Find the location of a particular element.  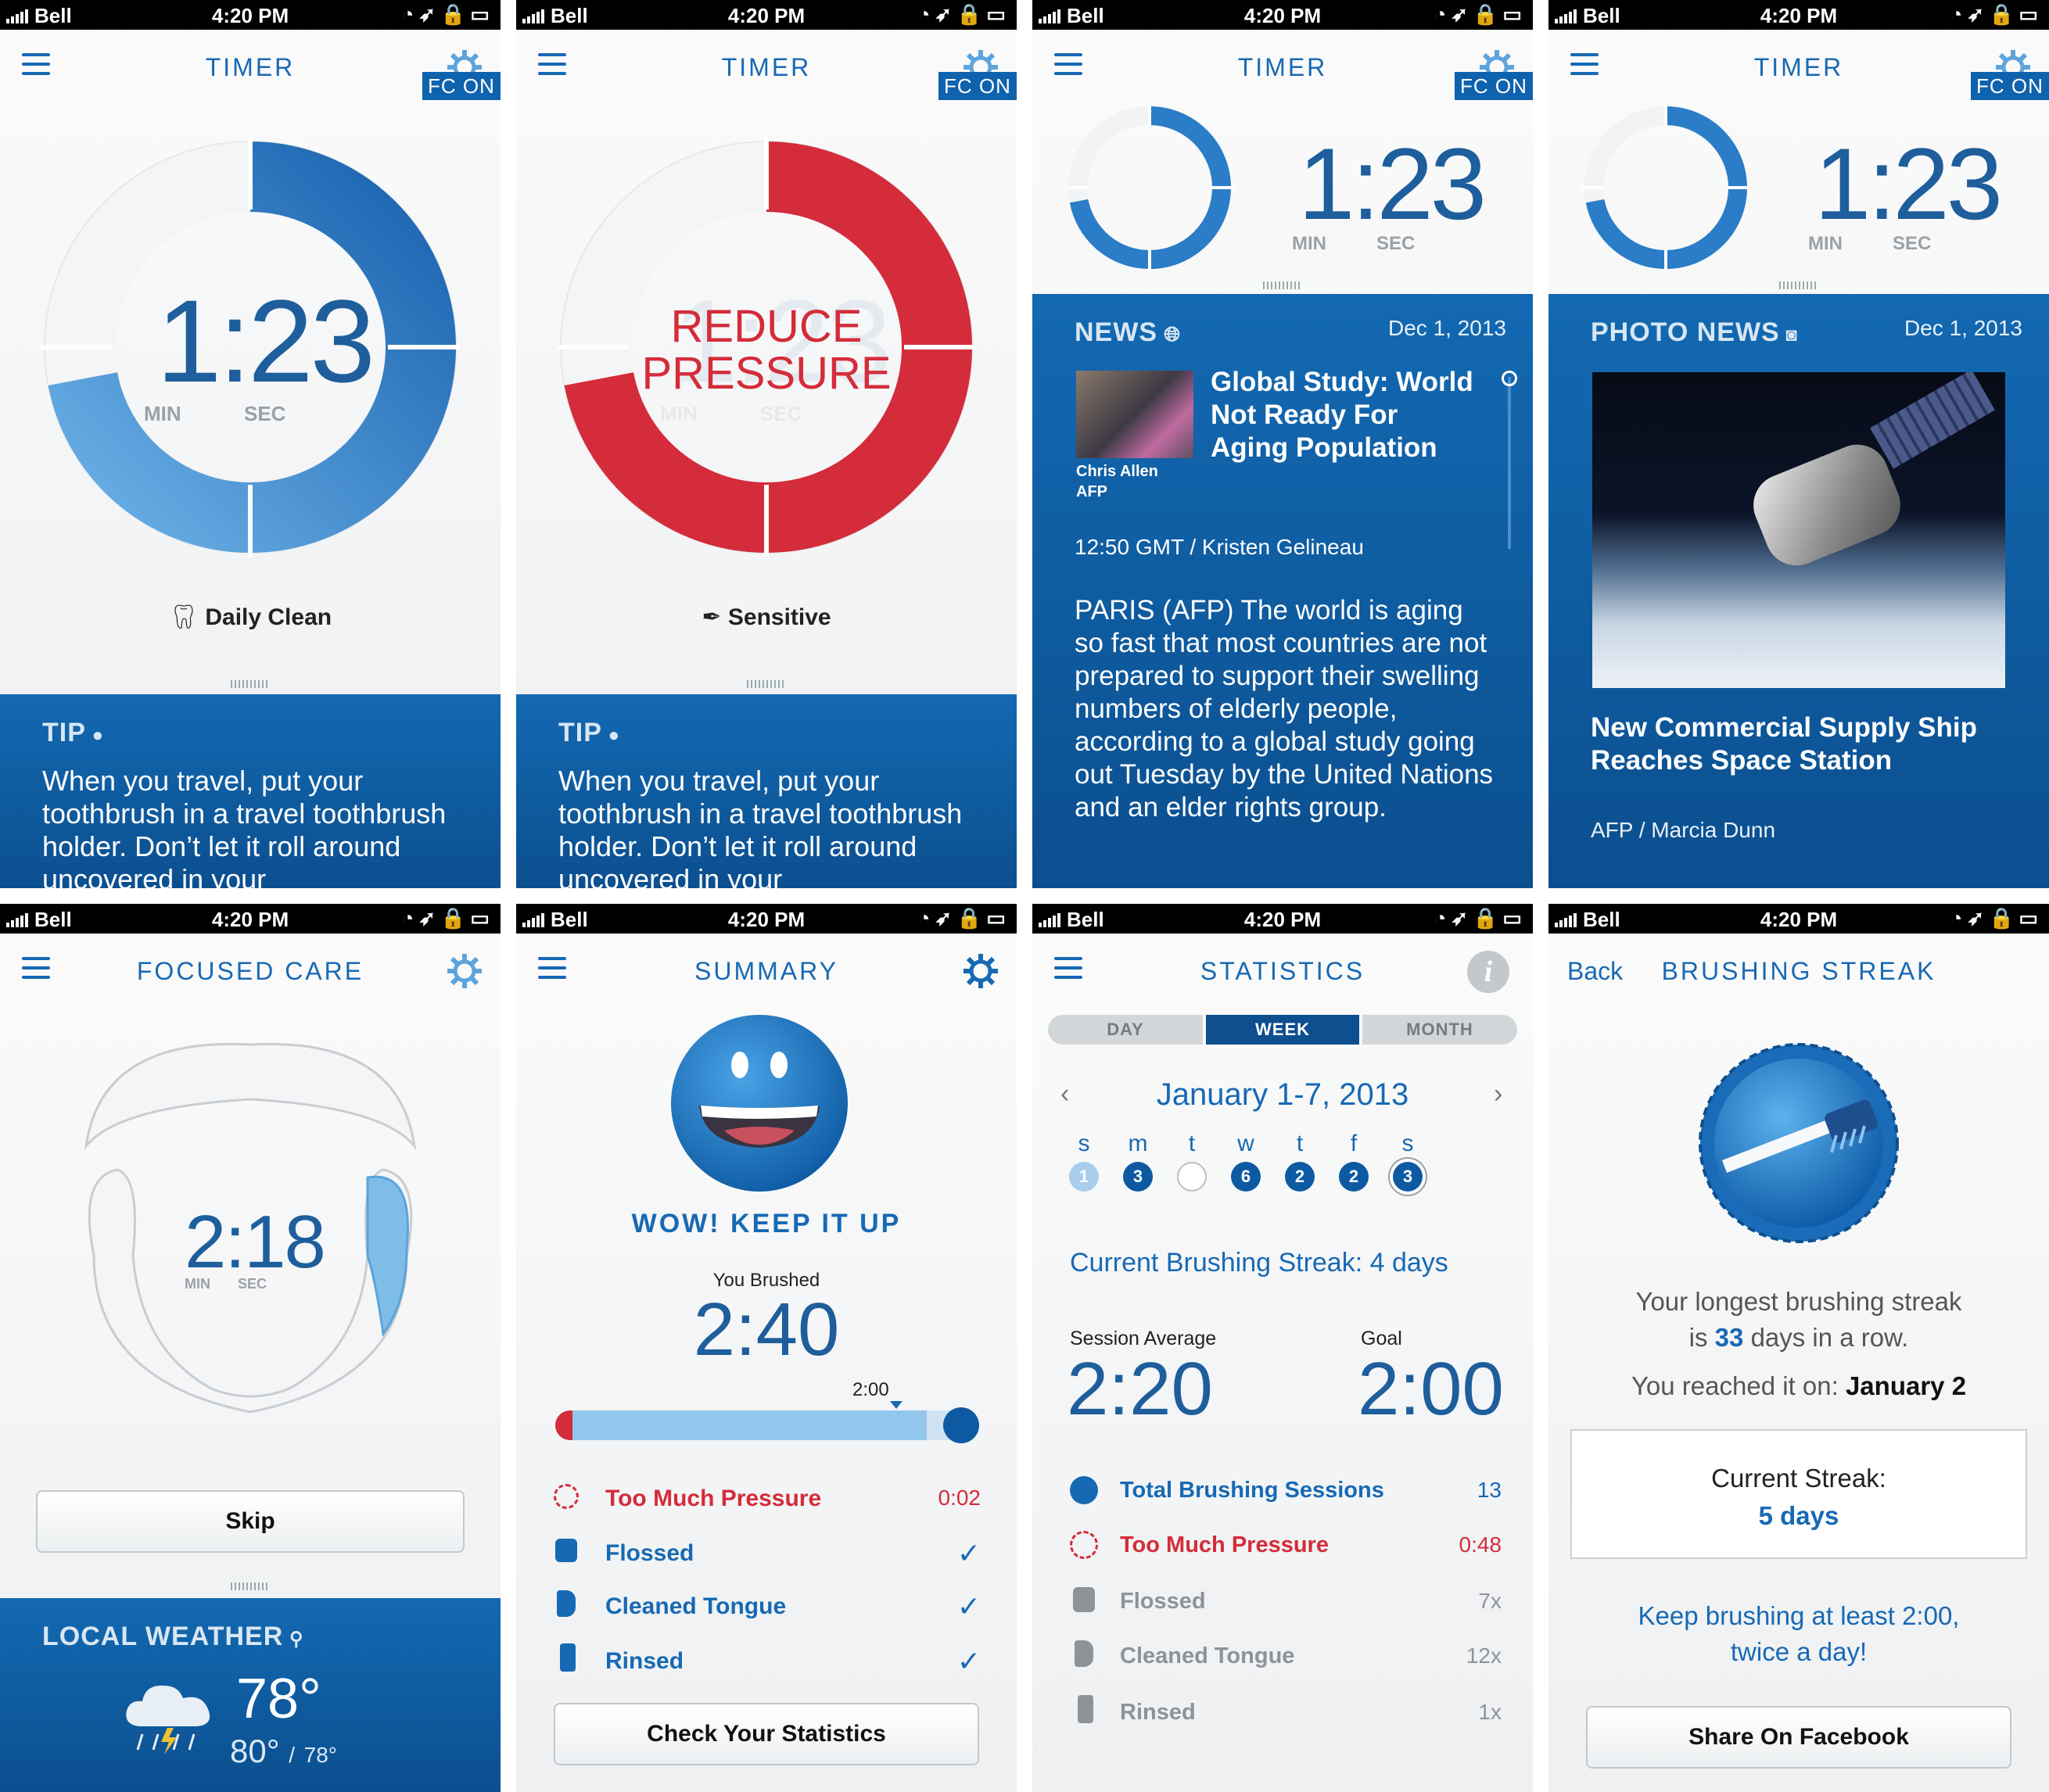

longest-streak-number: 33 is located at coordinates (1729, 1337).